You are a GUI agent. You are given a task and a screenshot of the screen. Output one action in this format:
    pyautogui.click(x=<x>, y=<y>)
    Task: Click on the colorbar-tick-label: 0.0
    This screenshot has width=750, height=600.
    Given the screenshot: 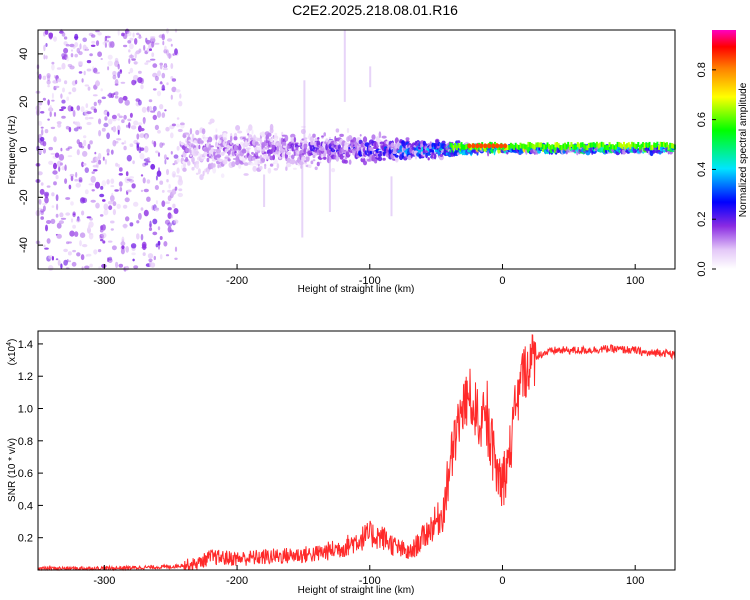 What is the action you would take?
    pyautogui.click(x=702, y=268)
    